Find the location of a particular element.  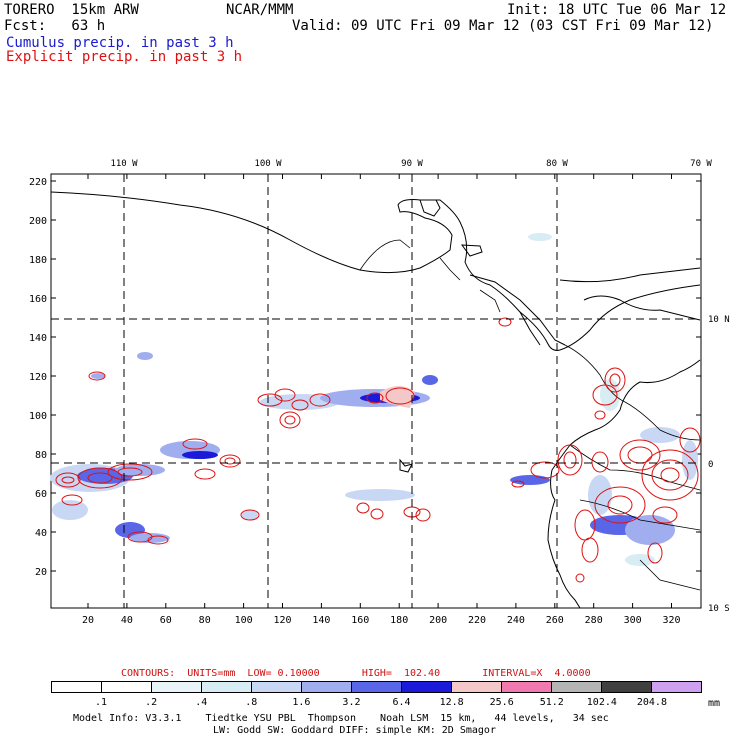

y-tick-label: 140 is located at coordinates (38, 338).